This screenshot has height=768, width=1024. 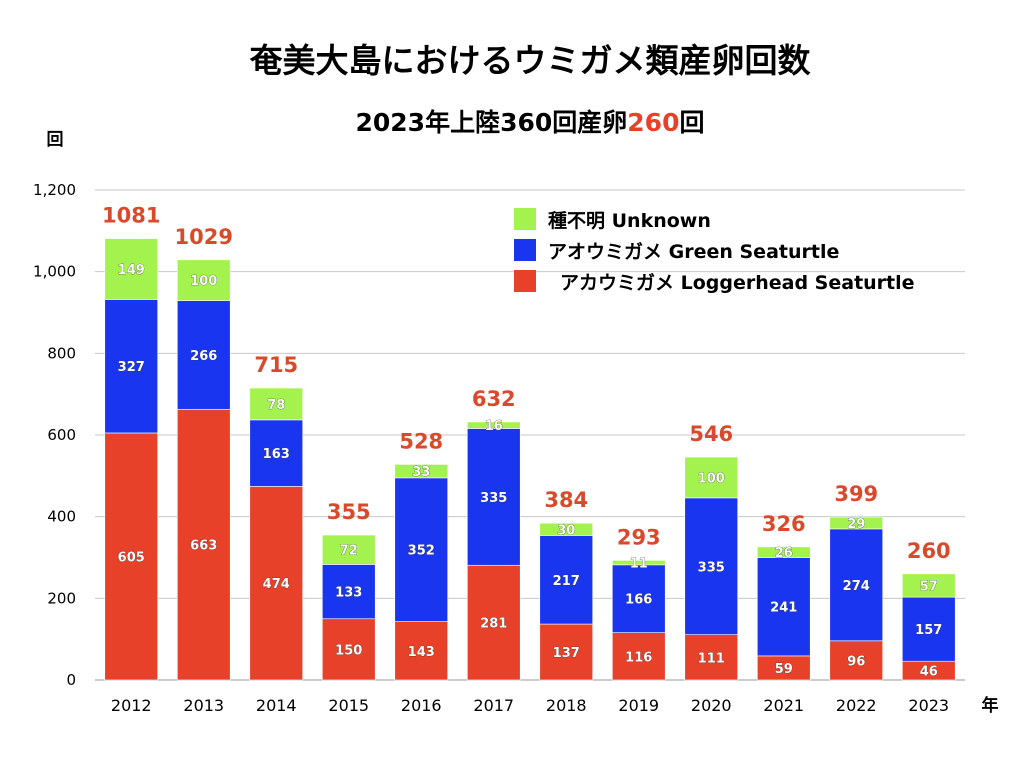 I want to click on segment-value-label: 78, so click(x=276, y=405).